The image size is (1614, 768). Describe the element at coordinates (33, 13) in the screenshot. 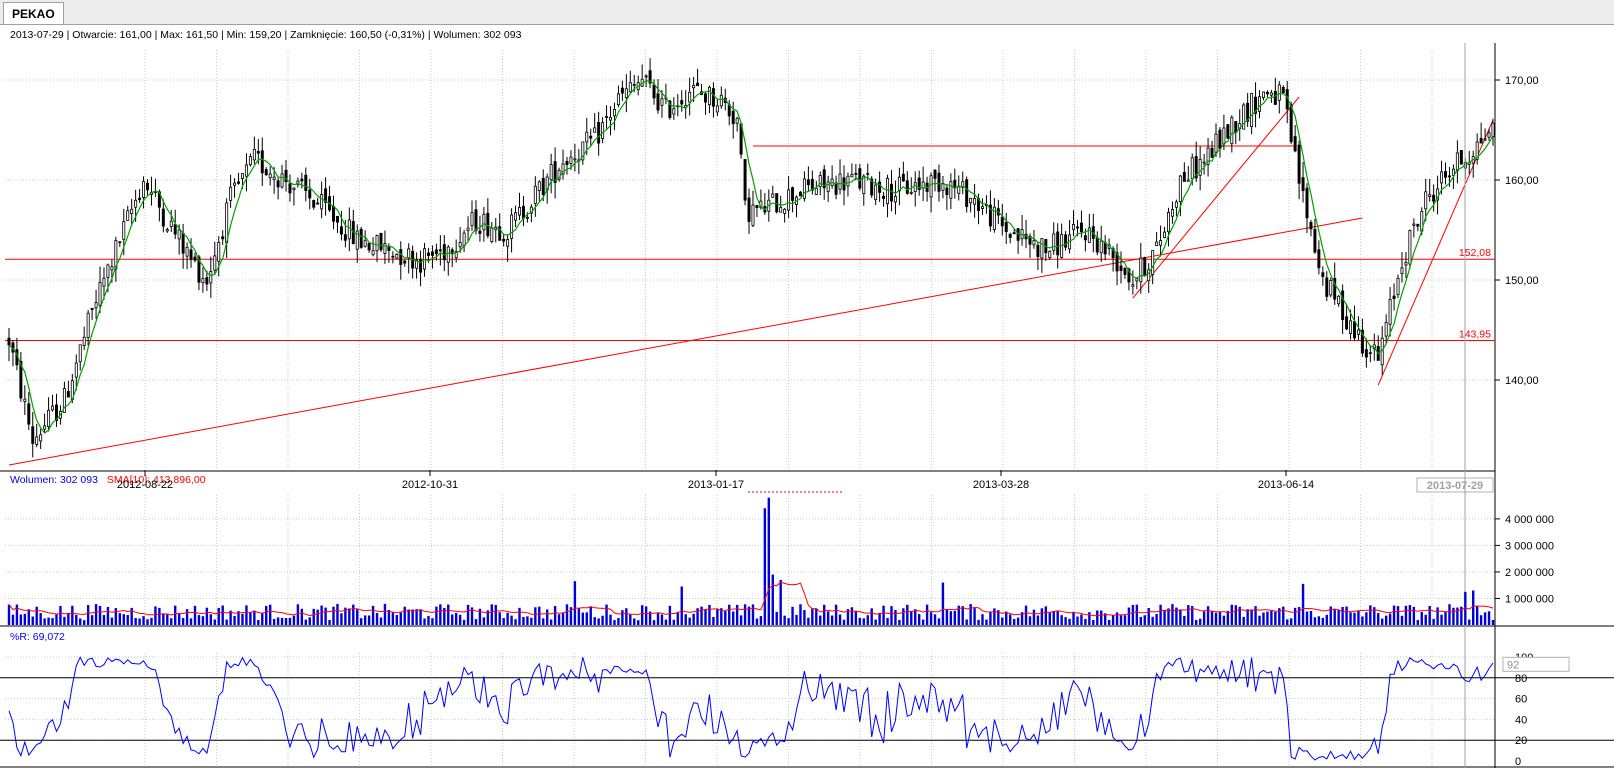

I see `tab-pekao: PEKAO` at that location.